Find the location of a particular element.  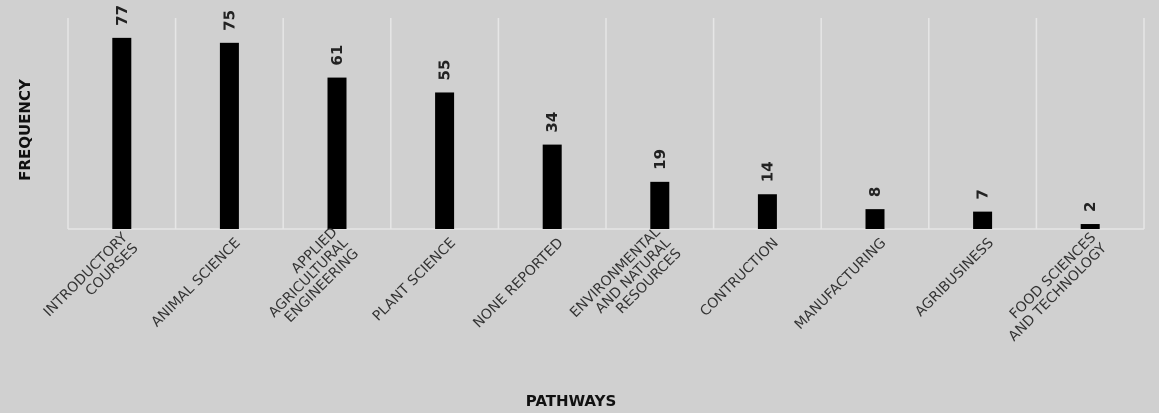

data-label: 2 is located at coordinates (1090, 207).